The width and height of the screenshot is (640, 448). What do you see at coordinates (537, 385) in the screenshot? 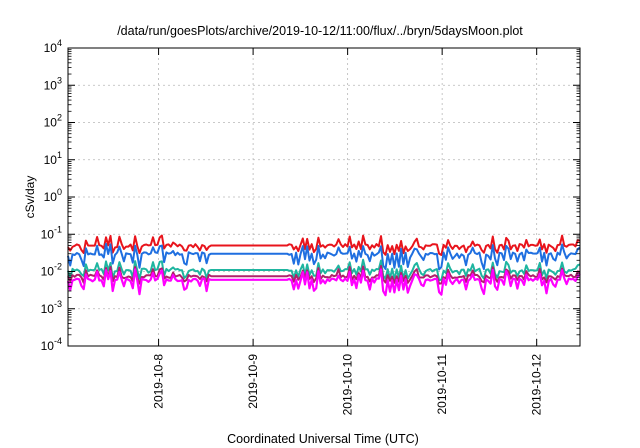
I see `x-tick-label: 2019-10-12` at bounding box center [537, 385].